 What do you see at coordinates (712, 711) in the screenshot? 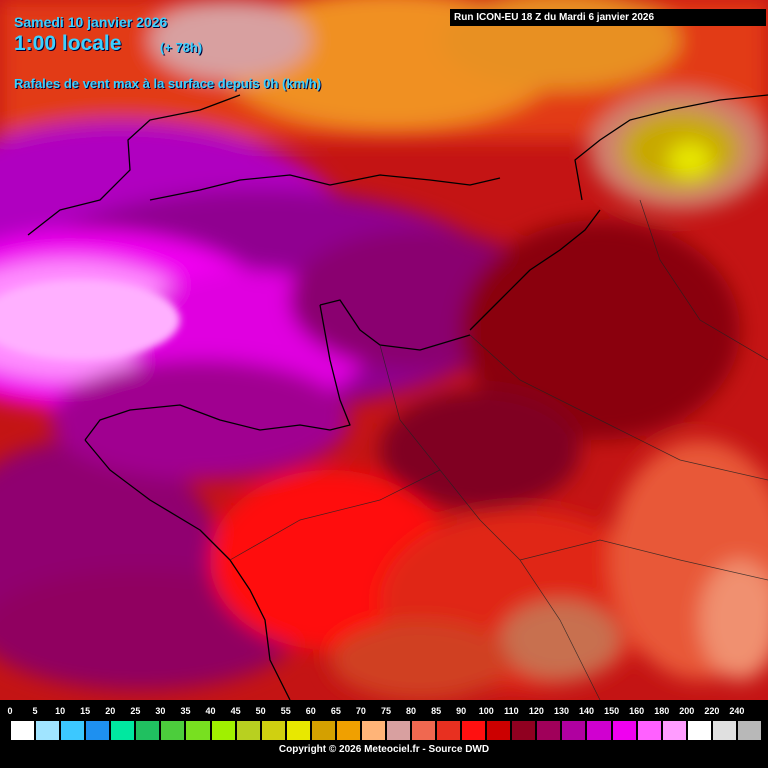
I see `legend-label: 220` at bounding box center [712, 711].